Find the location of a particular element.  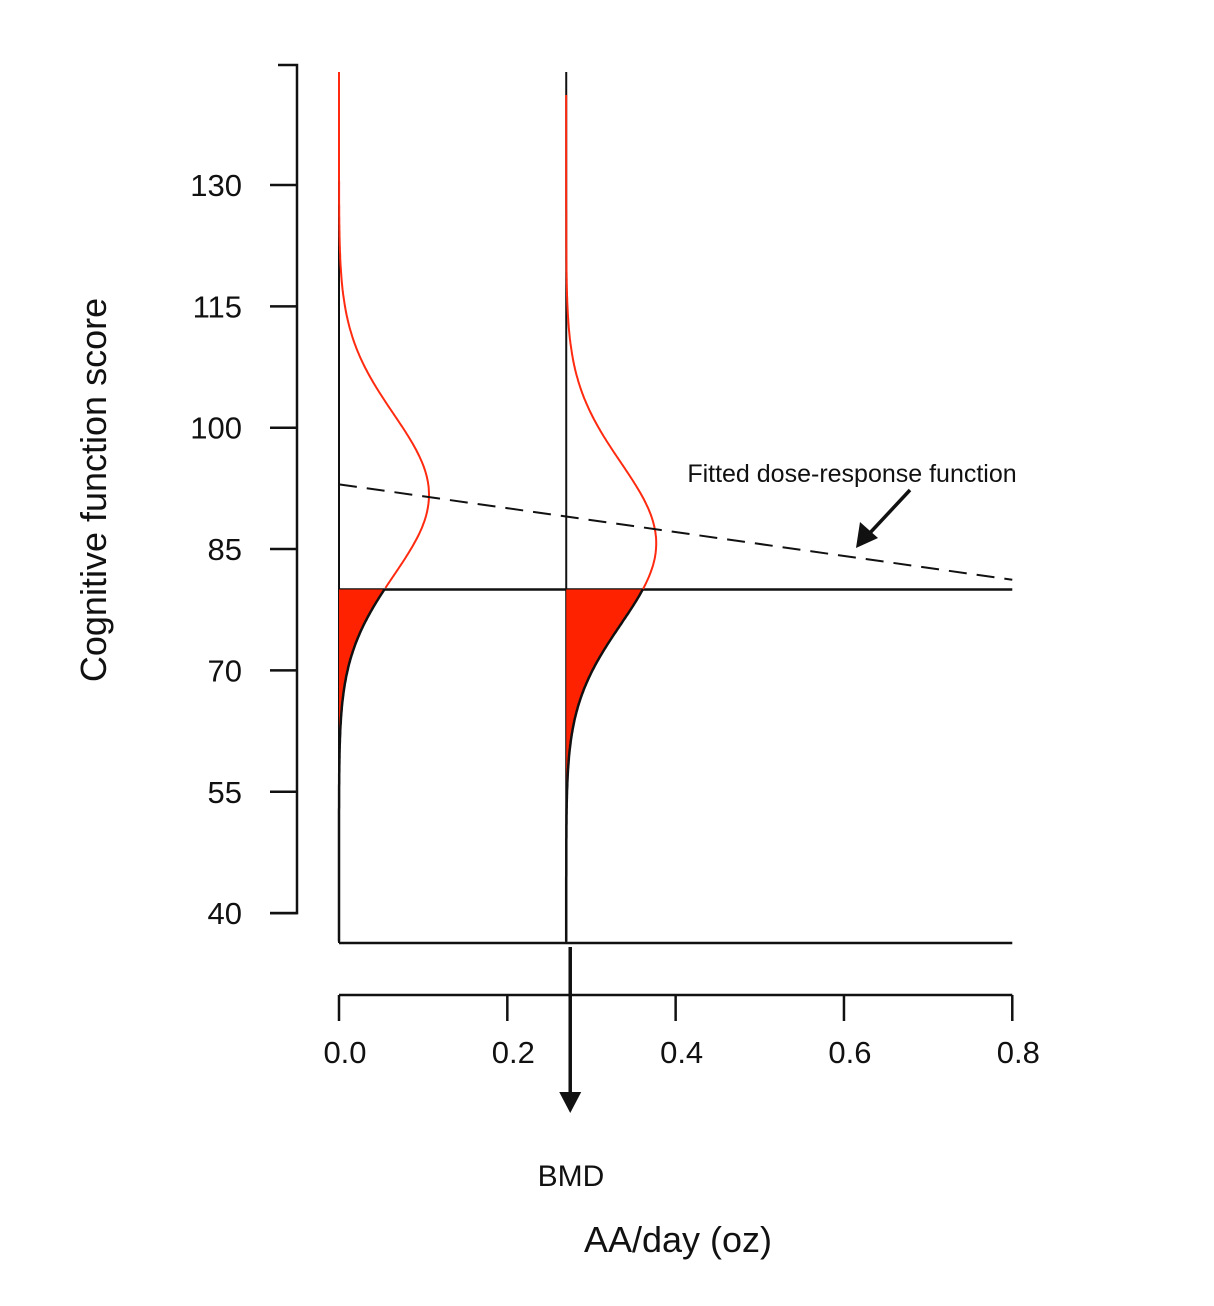

y-tick-label: 40 is located at coordinates (225, 913).